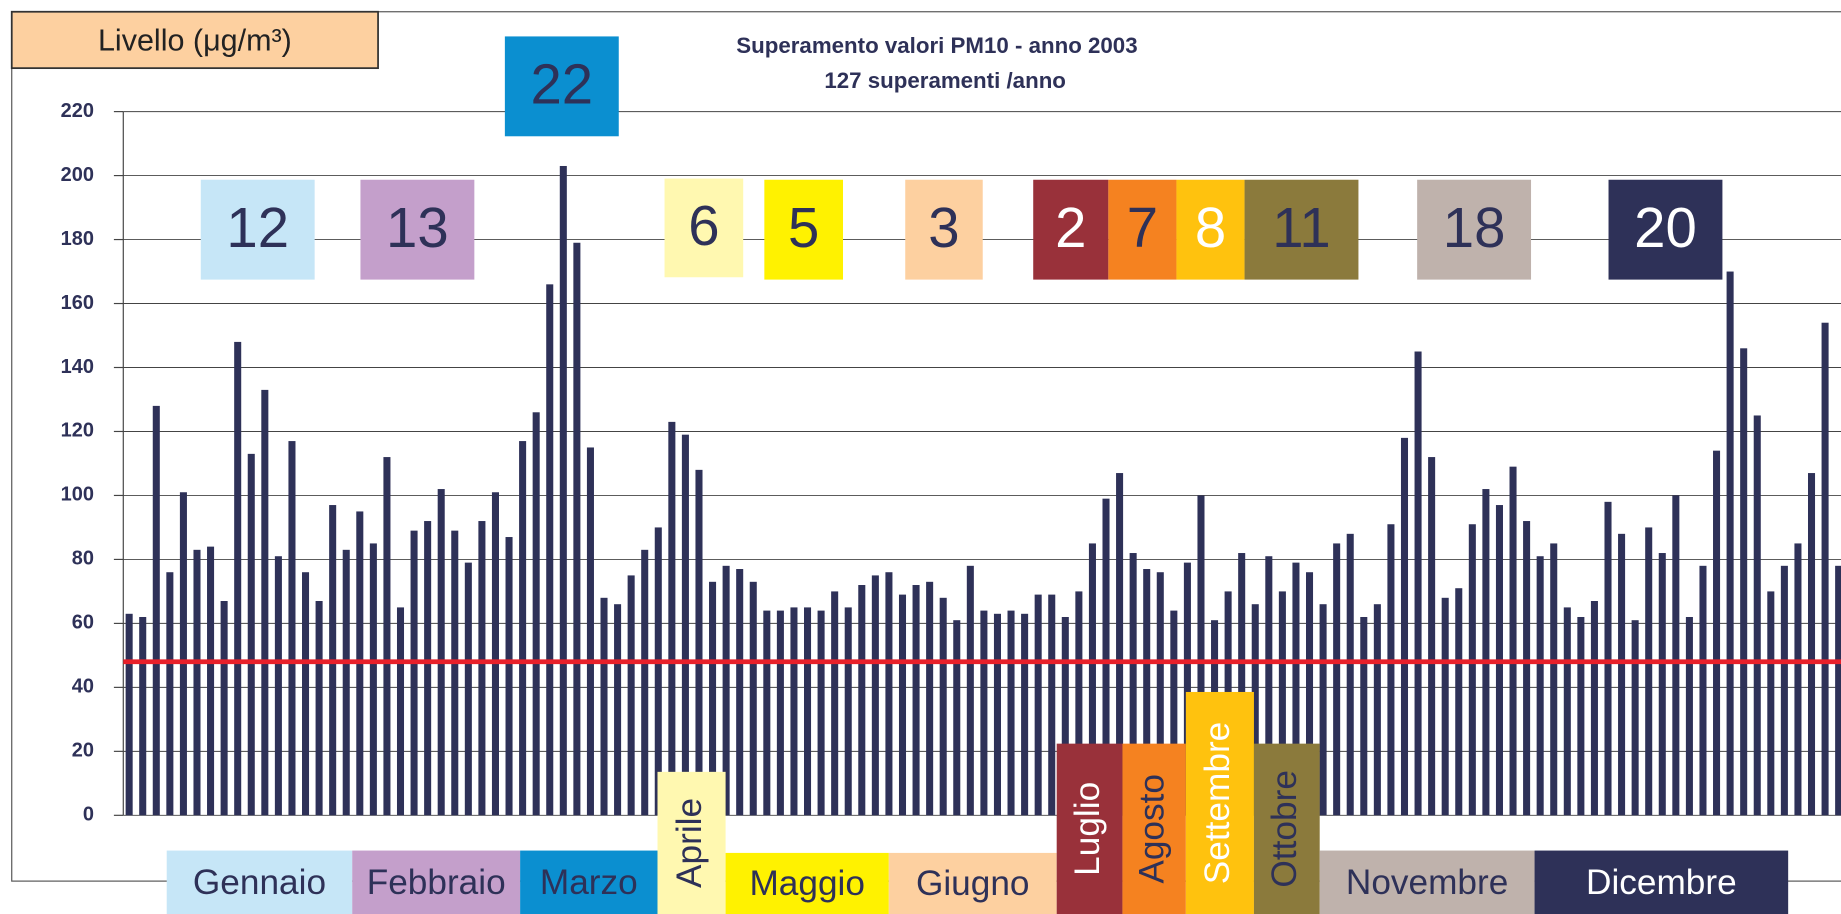  I want to click on y-tick-label: 220, so click(77, 111).